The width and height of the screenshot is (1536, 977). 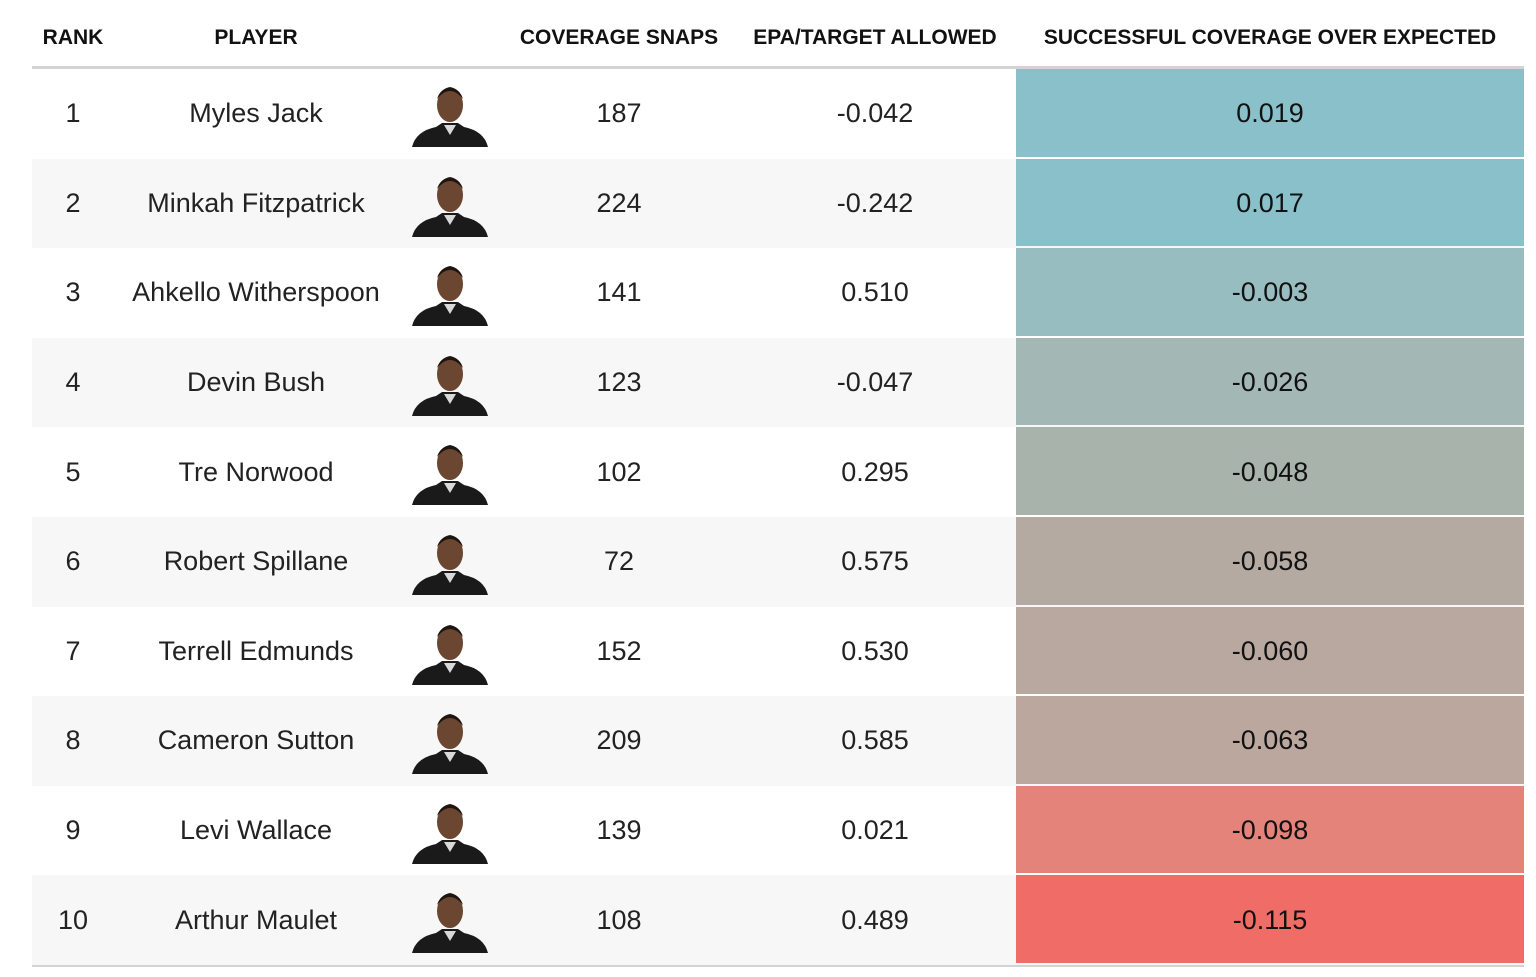 I want to click on stat-value: -0.058, so click(x=1270, y=561).